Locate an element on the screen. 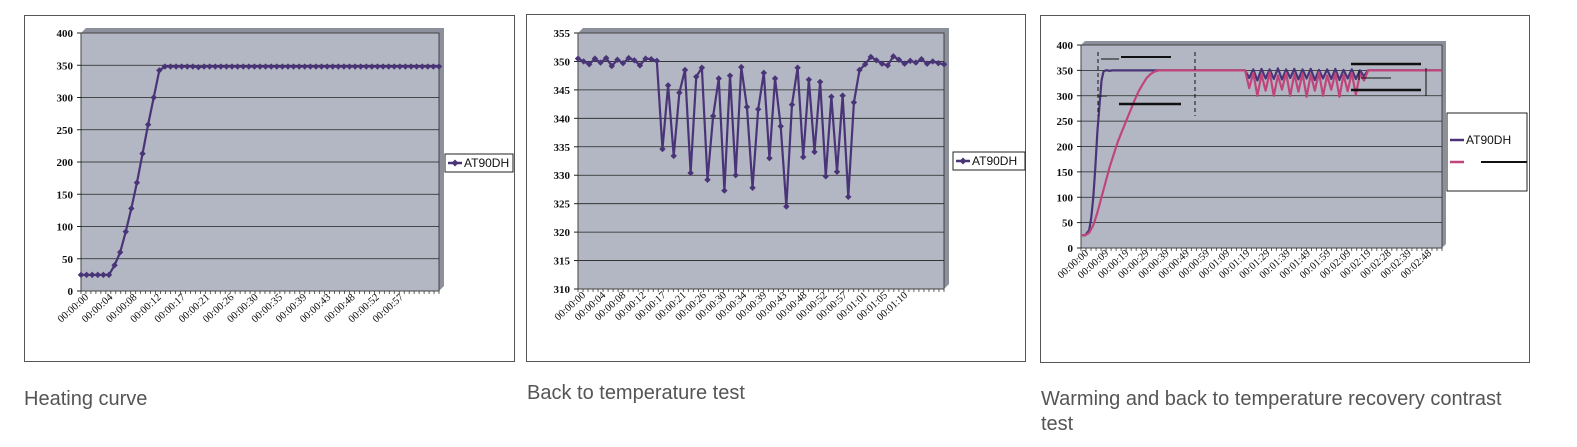 This screenshot has height=447, width=1577. y-tick-label: 200 is located at coordinates (1065, 148).